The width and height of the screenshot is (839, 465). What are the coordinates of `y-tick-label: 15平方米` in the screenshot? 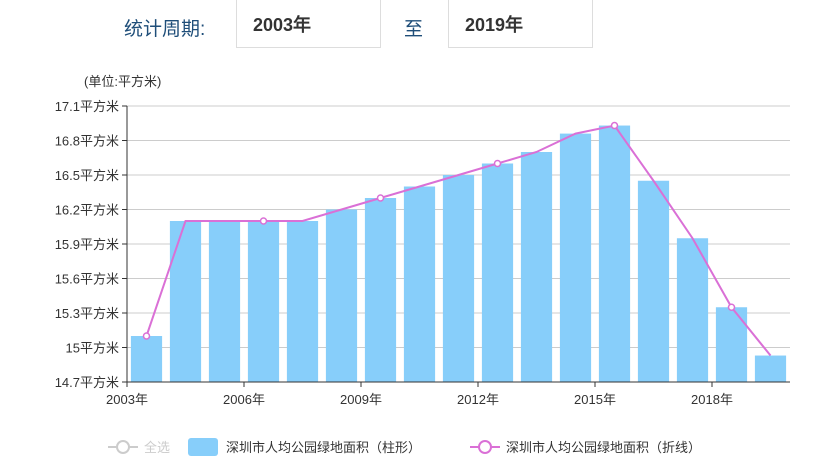 It's located at (92, 348).